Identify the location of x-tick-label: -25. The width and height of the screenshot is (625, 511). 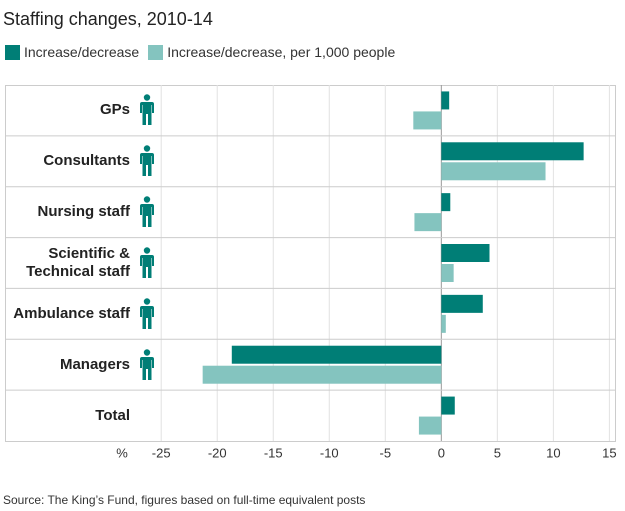
(161, 452).